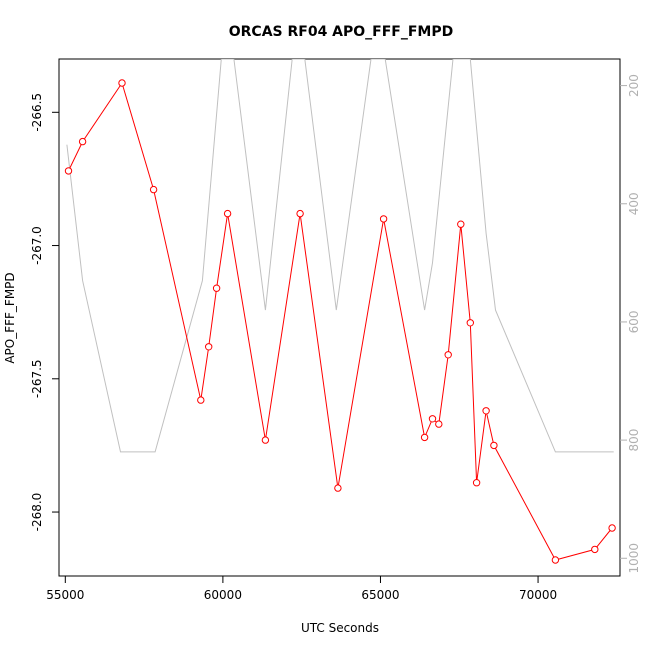  Describe the element at coordinates (340, 628) in the screenshot. I see `x-axis-label: UTC Seconds` at that location.